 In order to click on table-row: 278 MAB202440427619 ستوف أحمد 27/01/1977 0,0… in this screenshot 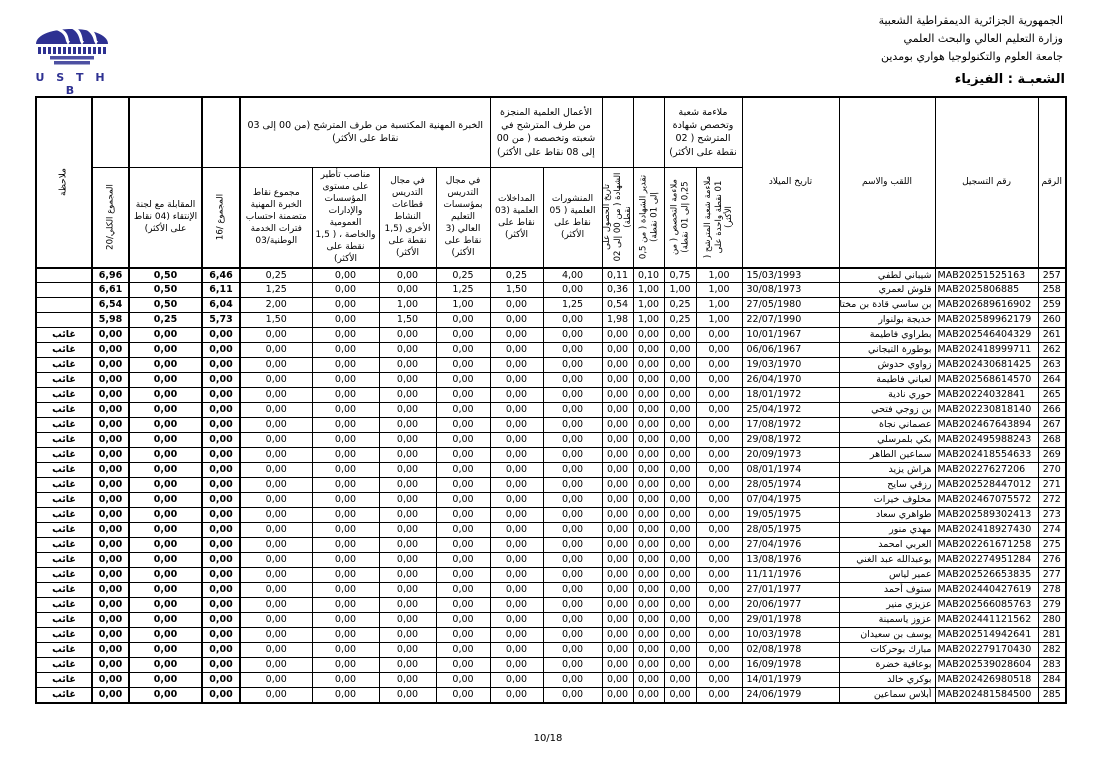, I will do `click(551, 590)`.